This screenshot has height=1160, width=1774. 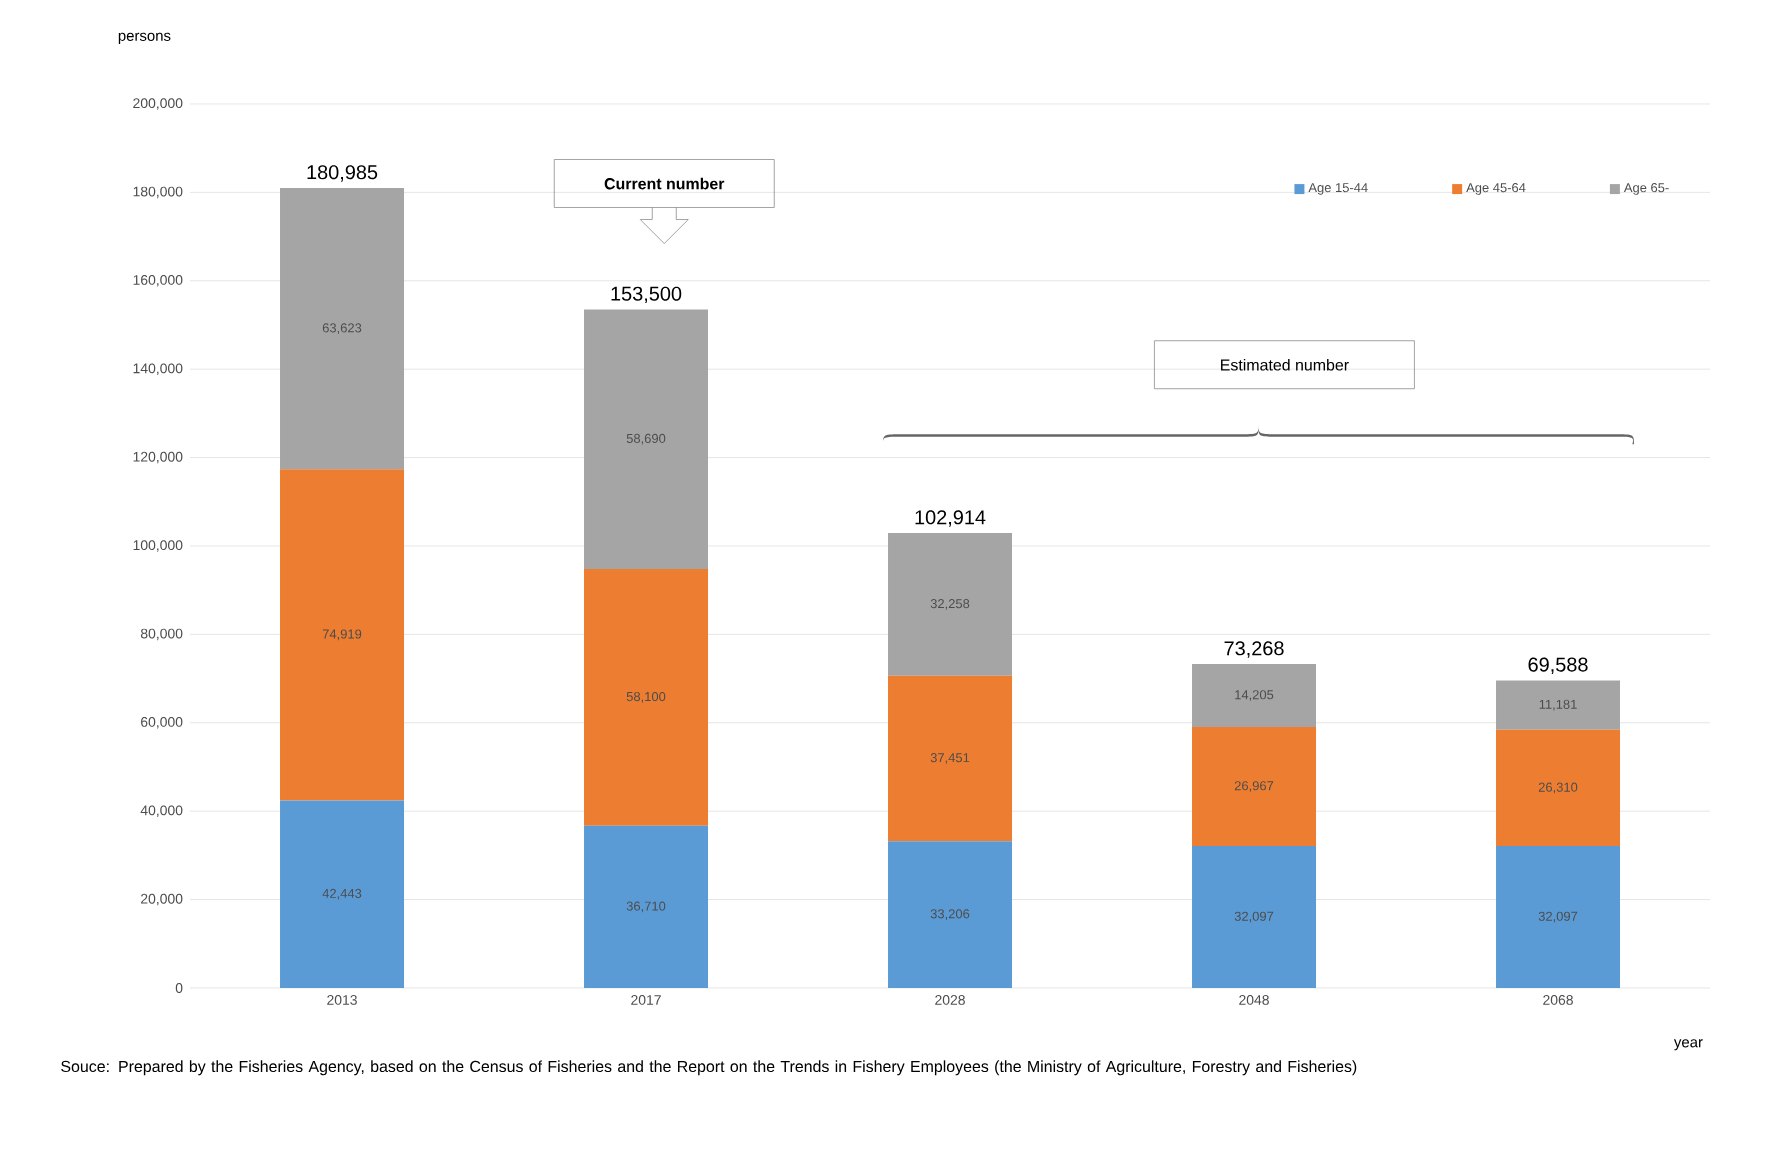 What do you see at coordinates (342, 173) in the screenshot?
I see `total-label: 180,985` at bounding box center [342, 173].